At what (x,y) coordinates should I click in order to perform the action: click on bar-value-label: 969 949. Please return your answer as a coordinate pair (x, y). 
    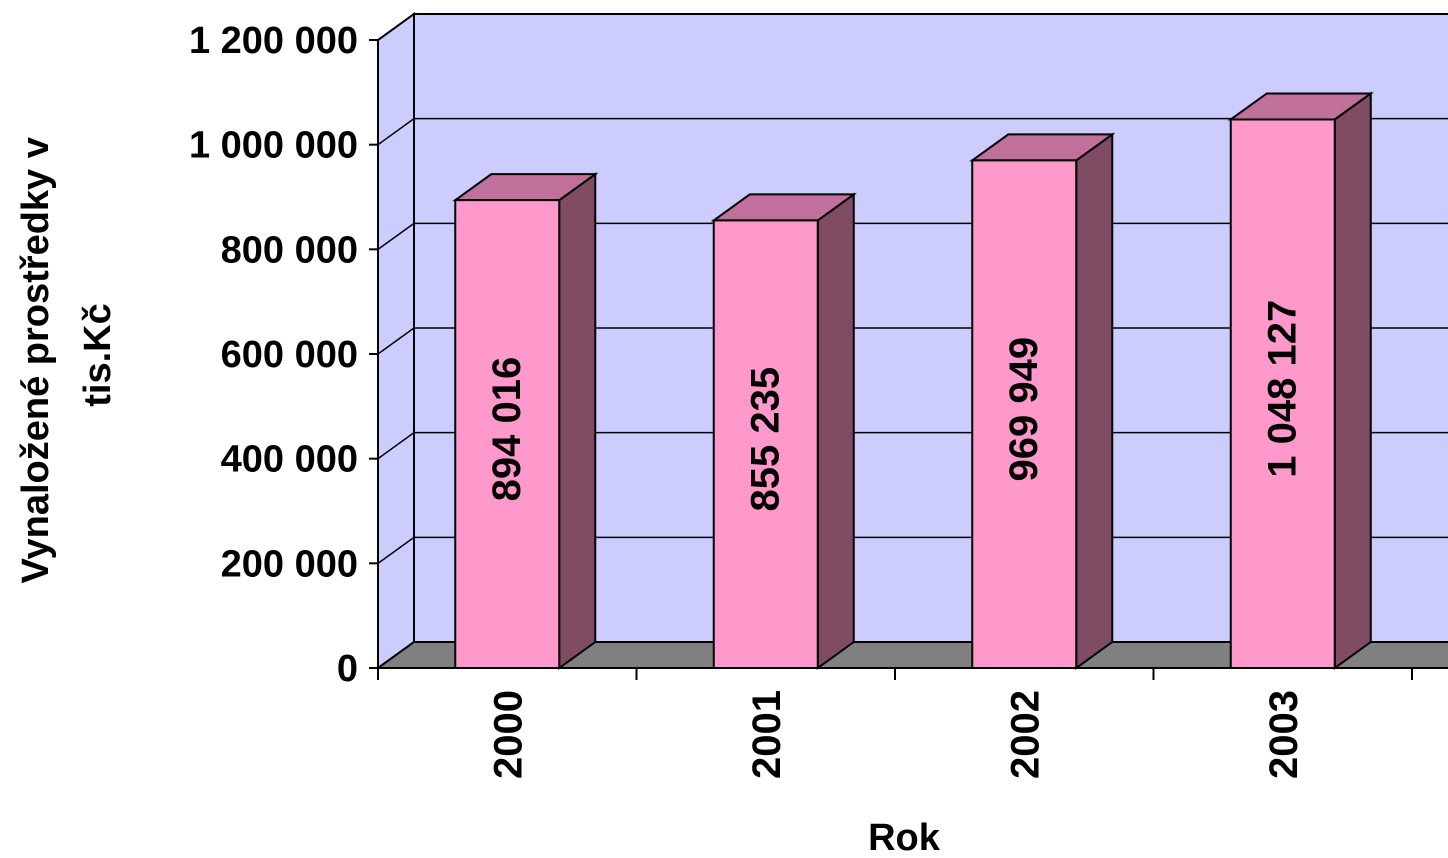
    Looking at the image, I should click on (1024, 409).